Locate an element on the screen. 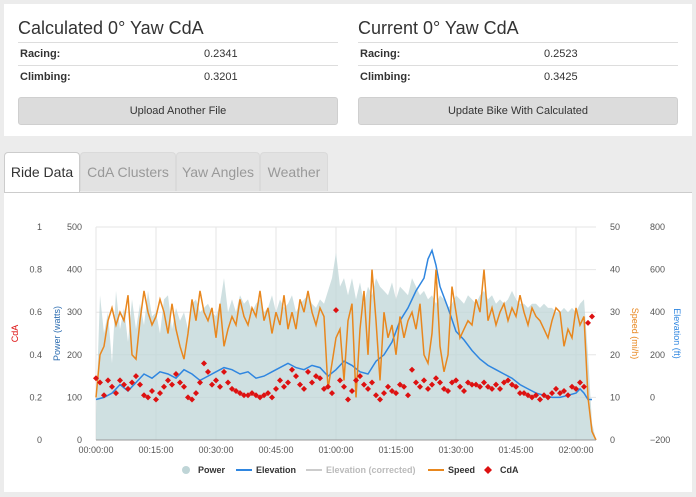 Image resolution: width=696 pixels, height=497 pixels. calculated-cda-title: Calculated 0° Yaw CdA is located at coordinates (111, 28).